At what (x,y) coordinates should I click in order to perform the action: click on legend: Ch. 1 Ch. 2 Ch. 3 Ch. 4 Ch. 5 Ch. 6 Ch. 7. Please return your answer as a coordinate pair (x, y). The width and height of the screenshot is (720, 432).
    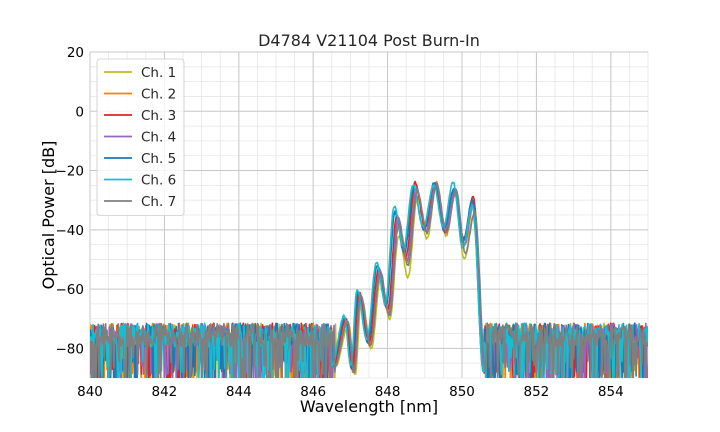
    Looking at the image, I should click on (140, 137).